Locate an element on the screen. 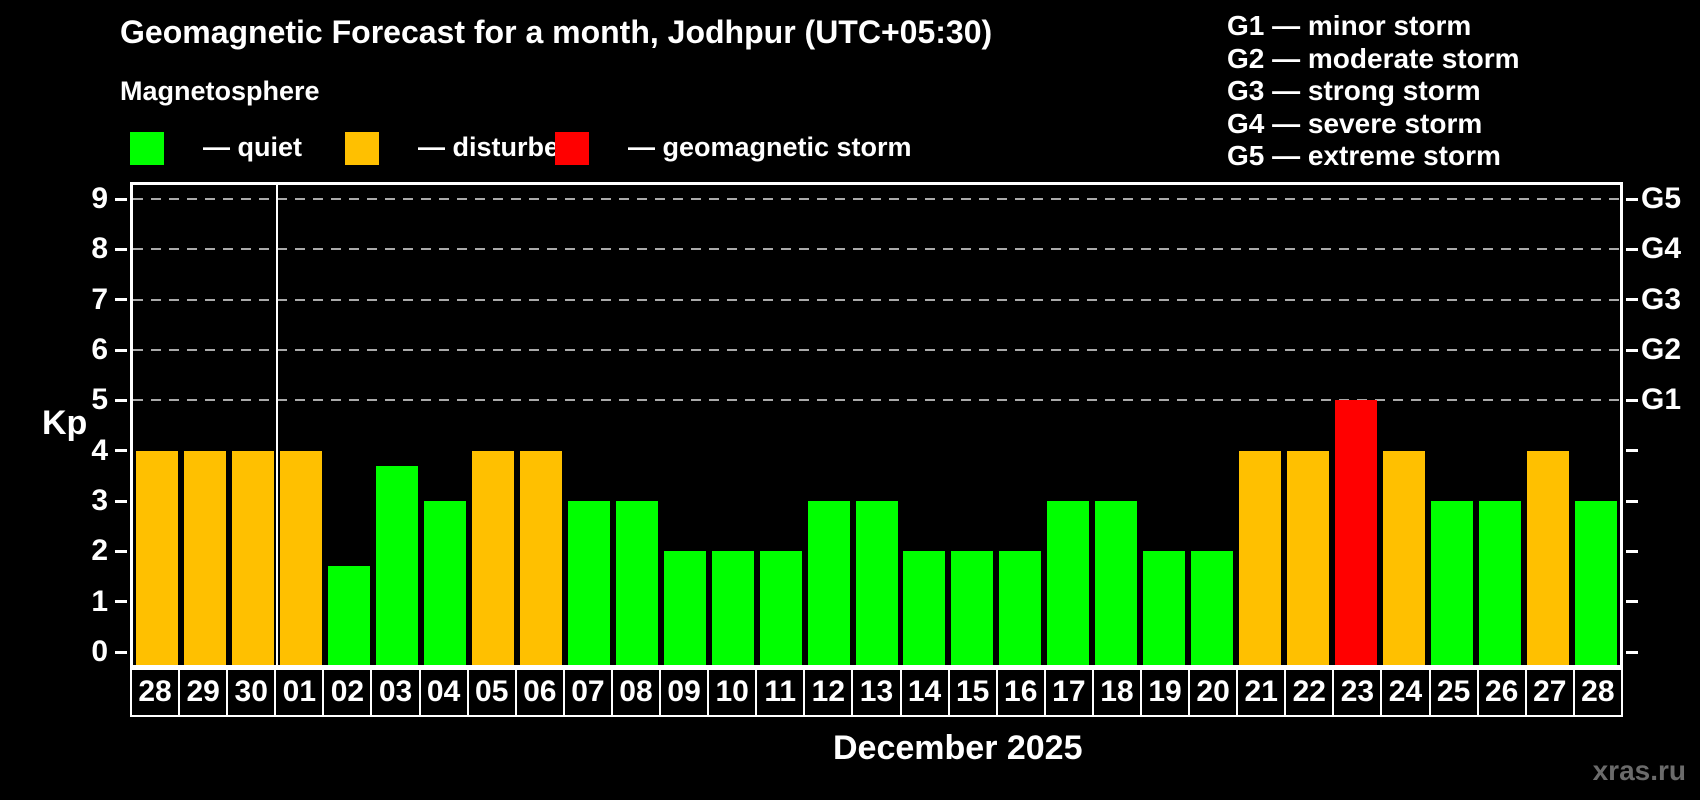 The width and height of the screenshot is (1700, 800). month-separator-line is located at coordinates (276, 425).